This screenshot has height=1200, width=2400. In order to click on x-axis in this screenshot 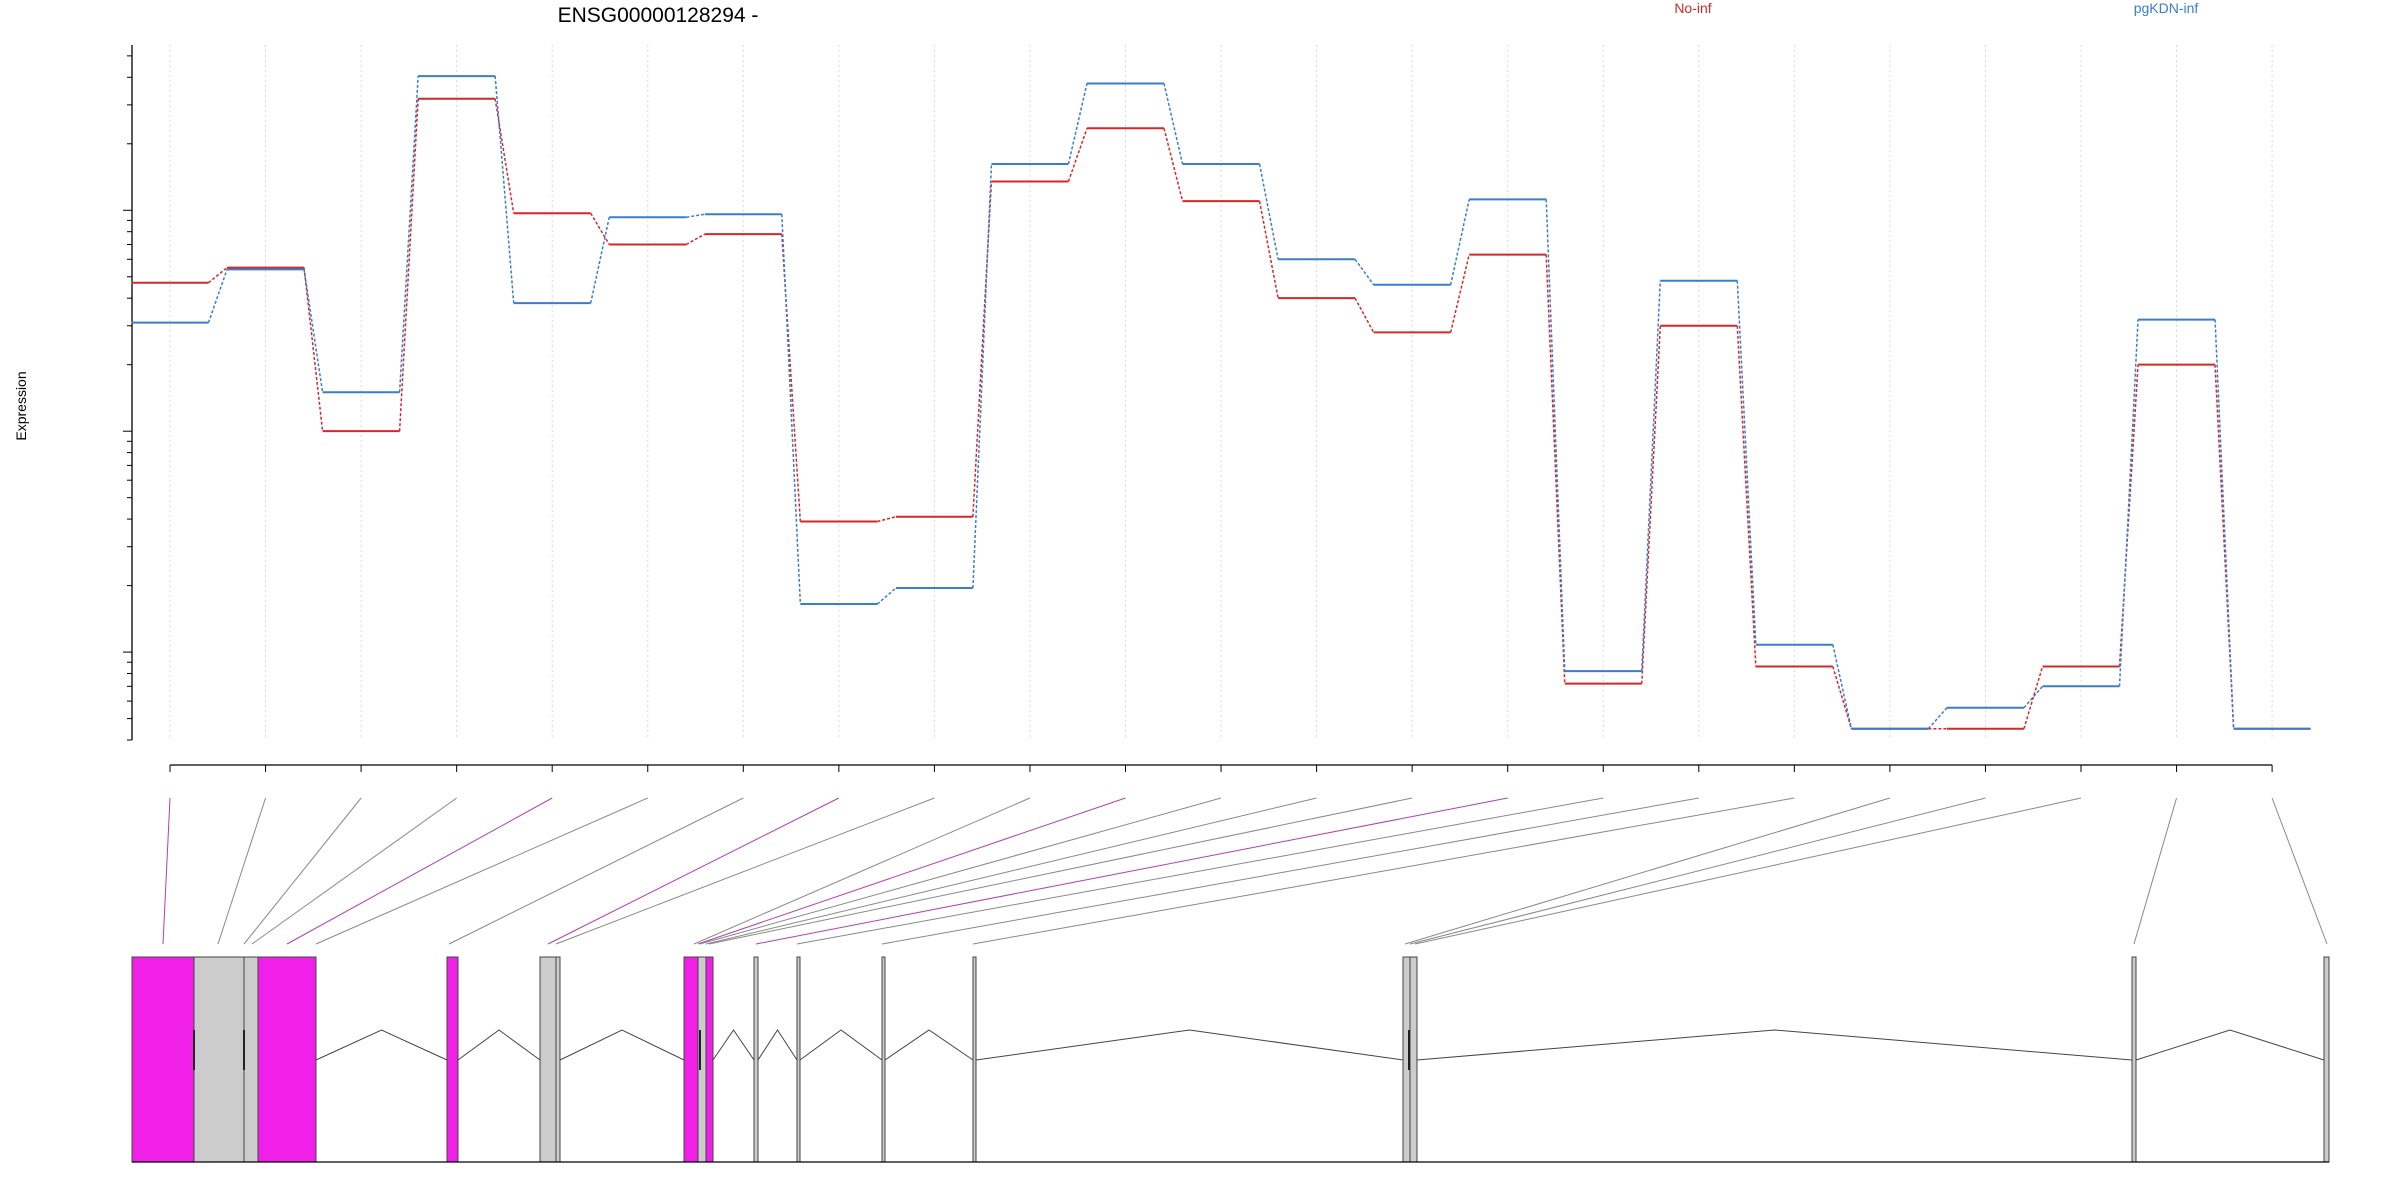, I will do `click(1221, 768)`.